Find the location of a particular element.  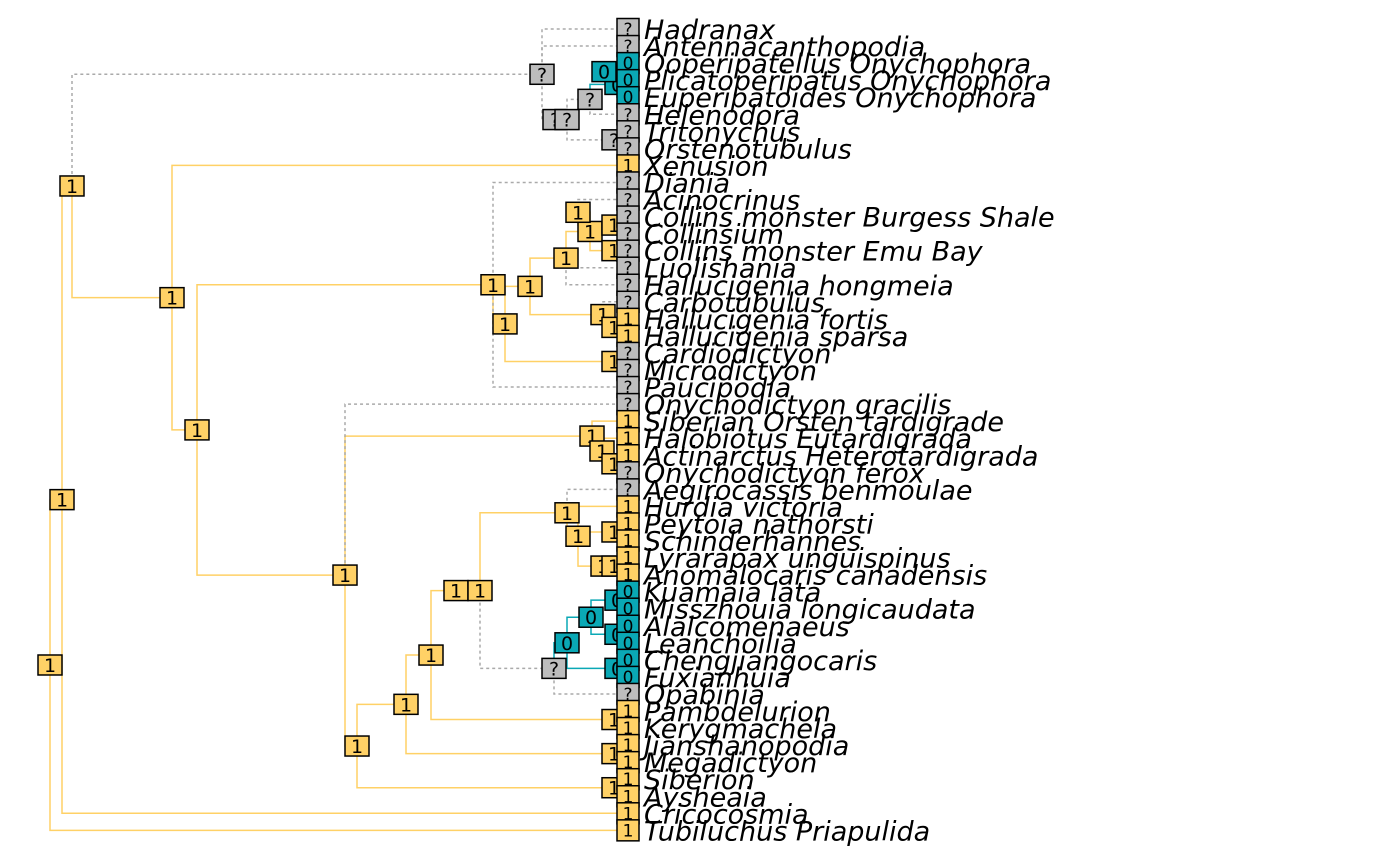

taxon-label: Antennacanthopodia is located at coordinates (783, 47).